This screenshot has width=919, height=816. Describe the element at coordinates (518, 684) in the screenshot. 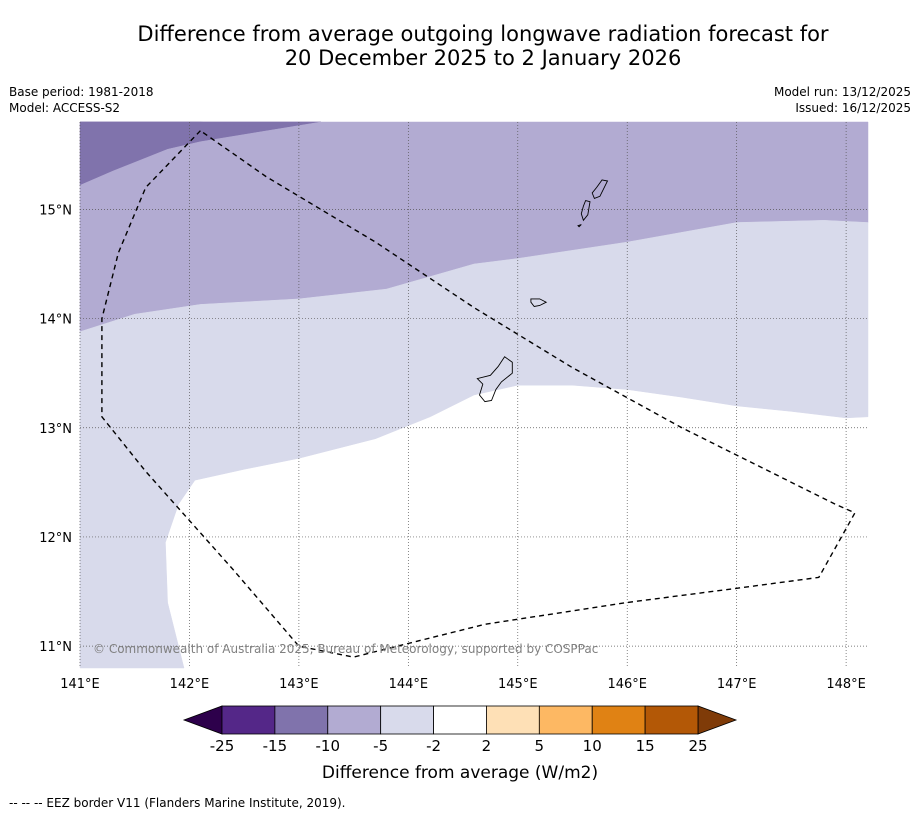

I see `lon-tick-label: 145°E` at that location.